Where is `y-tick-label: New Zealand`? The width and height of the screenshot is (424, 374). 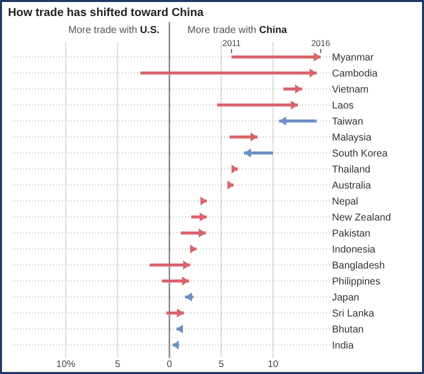
y-tick-label: New Zealand is located at coordinates (361, 218).